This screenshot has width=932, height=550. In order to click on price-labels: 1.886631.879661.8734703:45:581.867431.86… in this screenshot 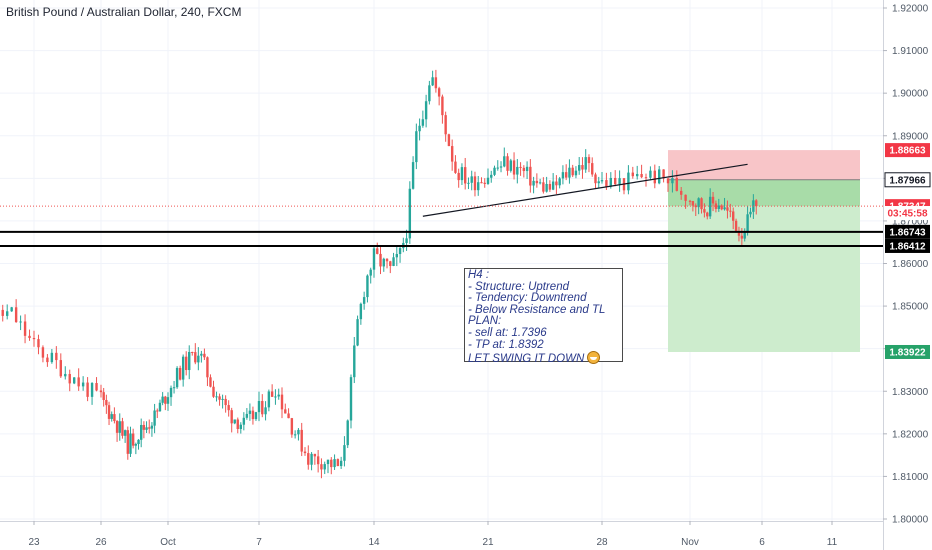, I will do `click(907, 251)`.